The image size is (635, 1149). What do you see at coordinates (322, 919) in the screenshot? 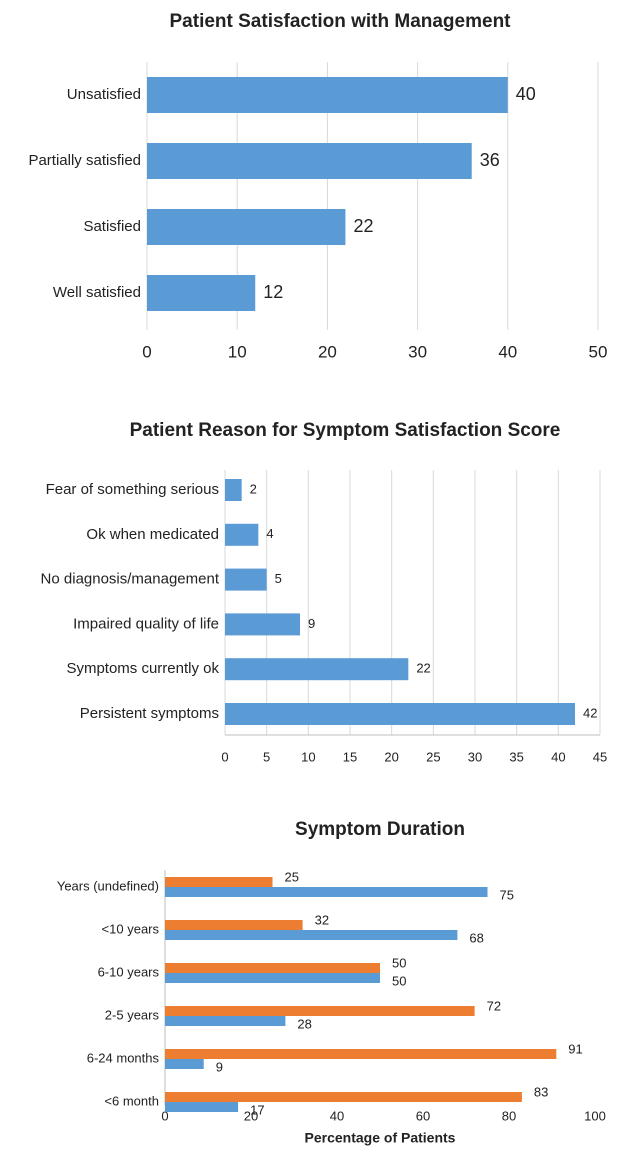
I see `value-label: 32` at bounding box center [322, 919].